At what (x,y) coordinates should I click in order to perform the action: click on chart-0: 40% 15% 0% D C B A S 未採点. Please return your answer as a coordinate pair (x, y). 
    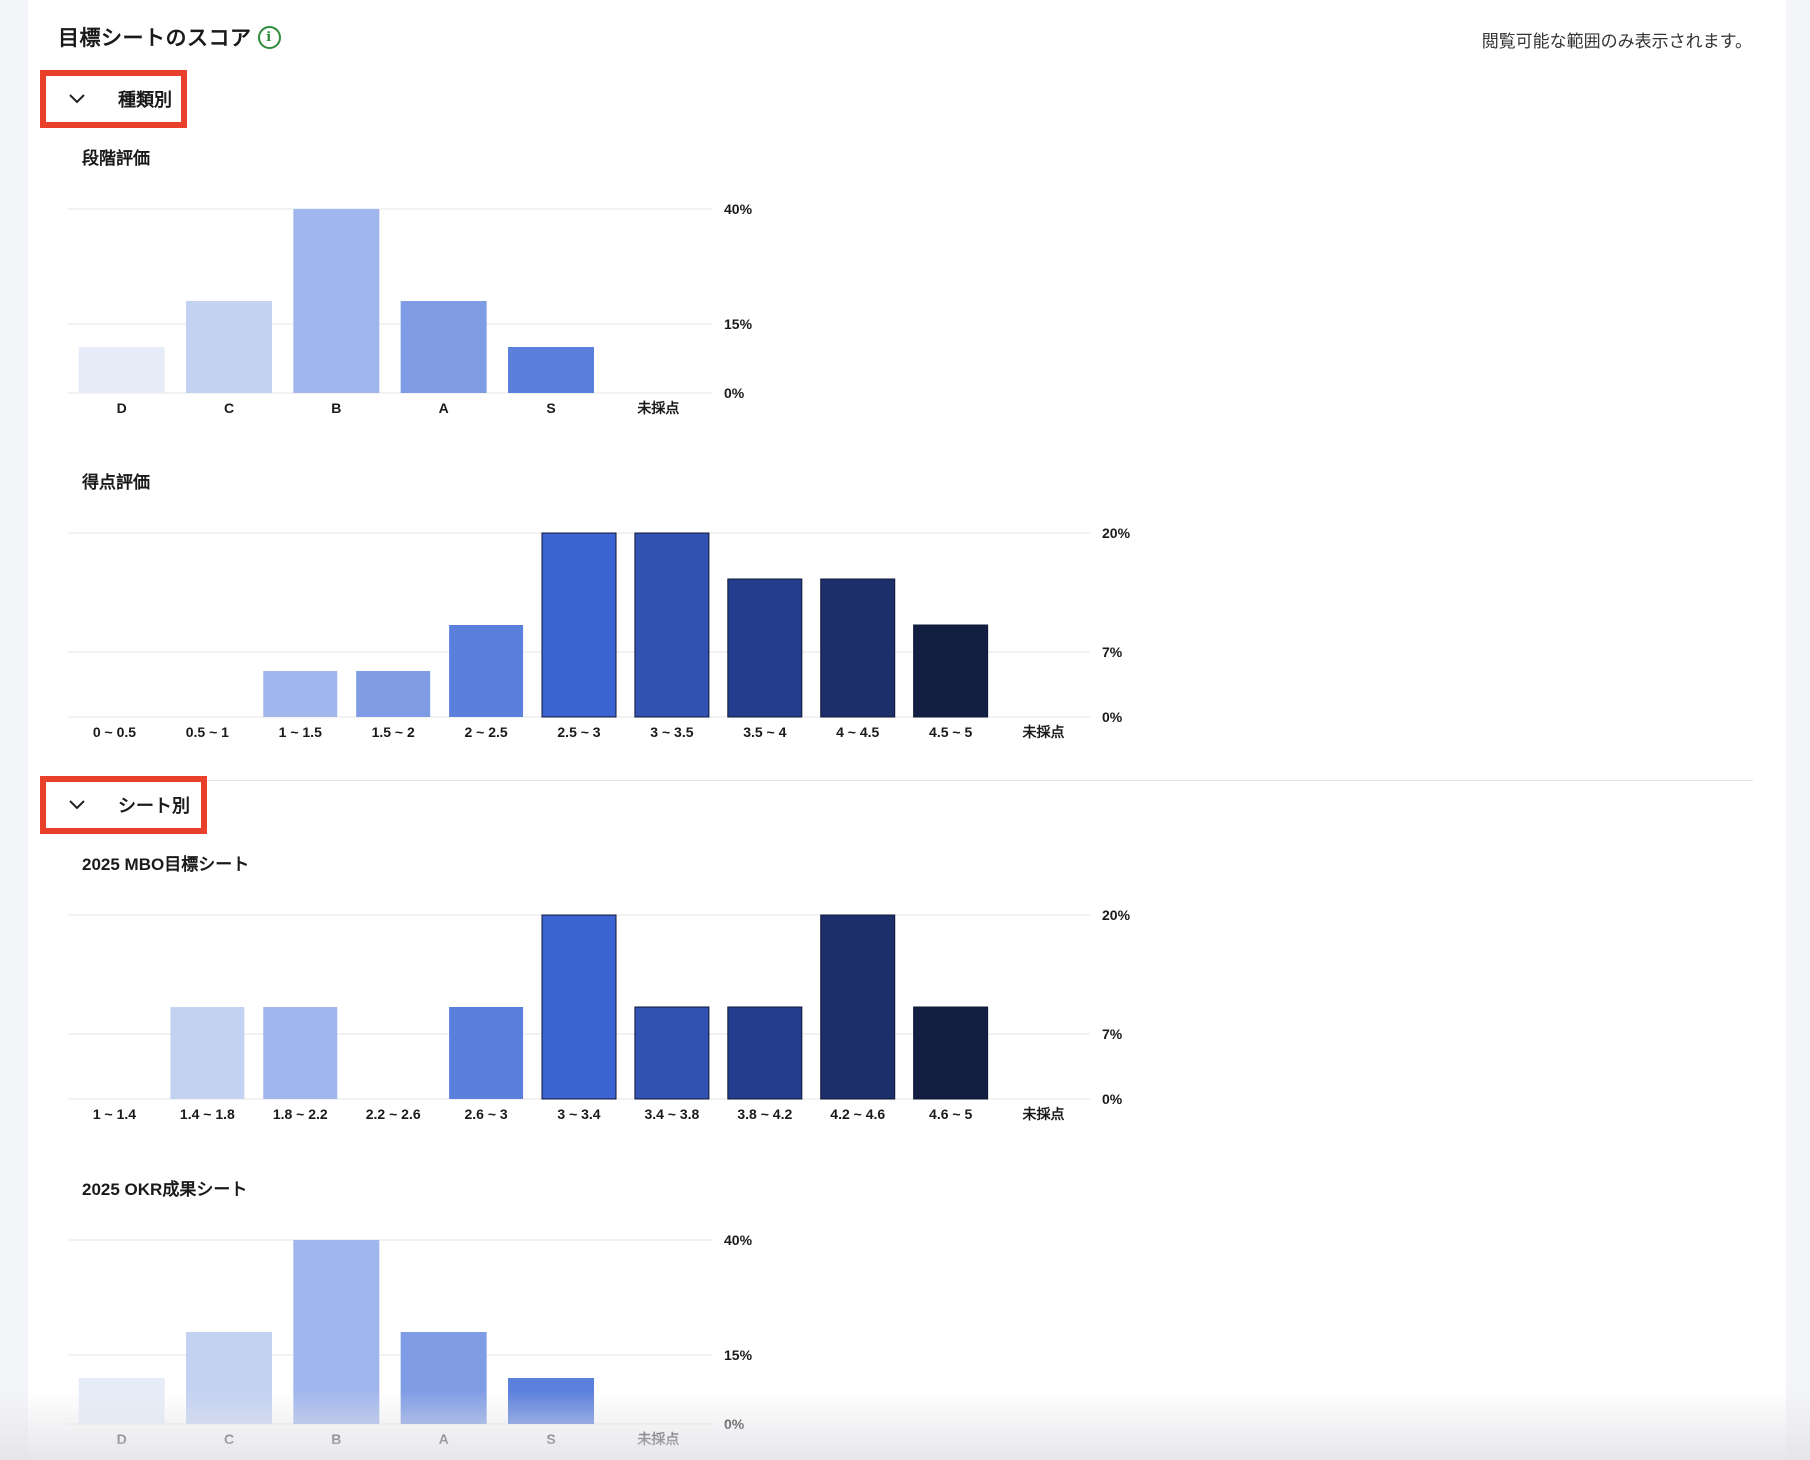
    Looking at the image, I should click on (410, 308).